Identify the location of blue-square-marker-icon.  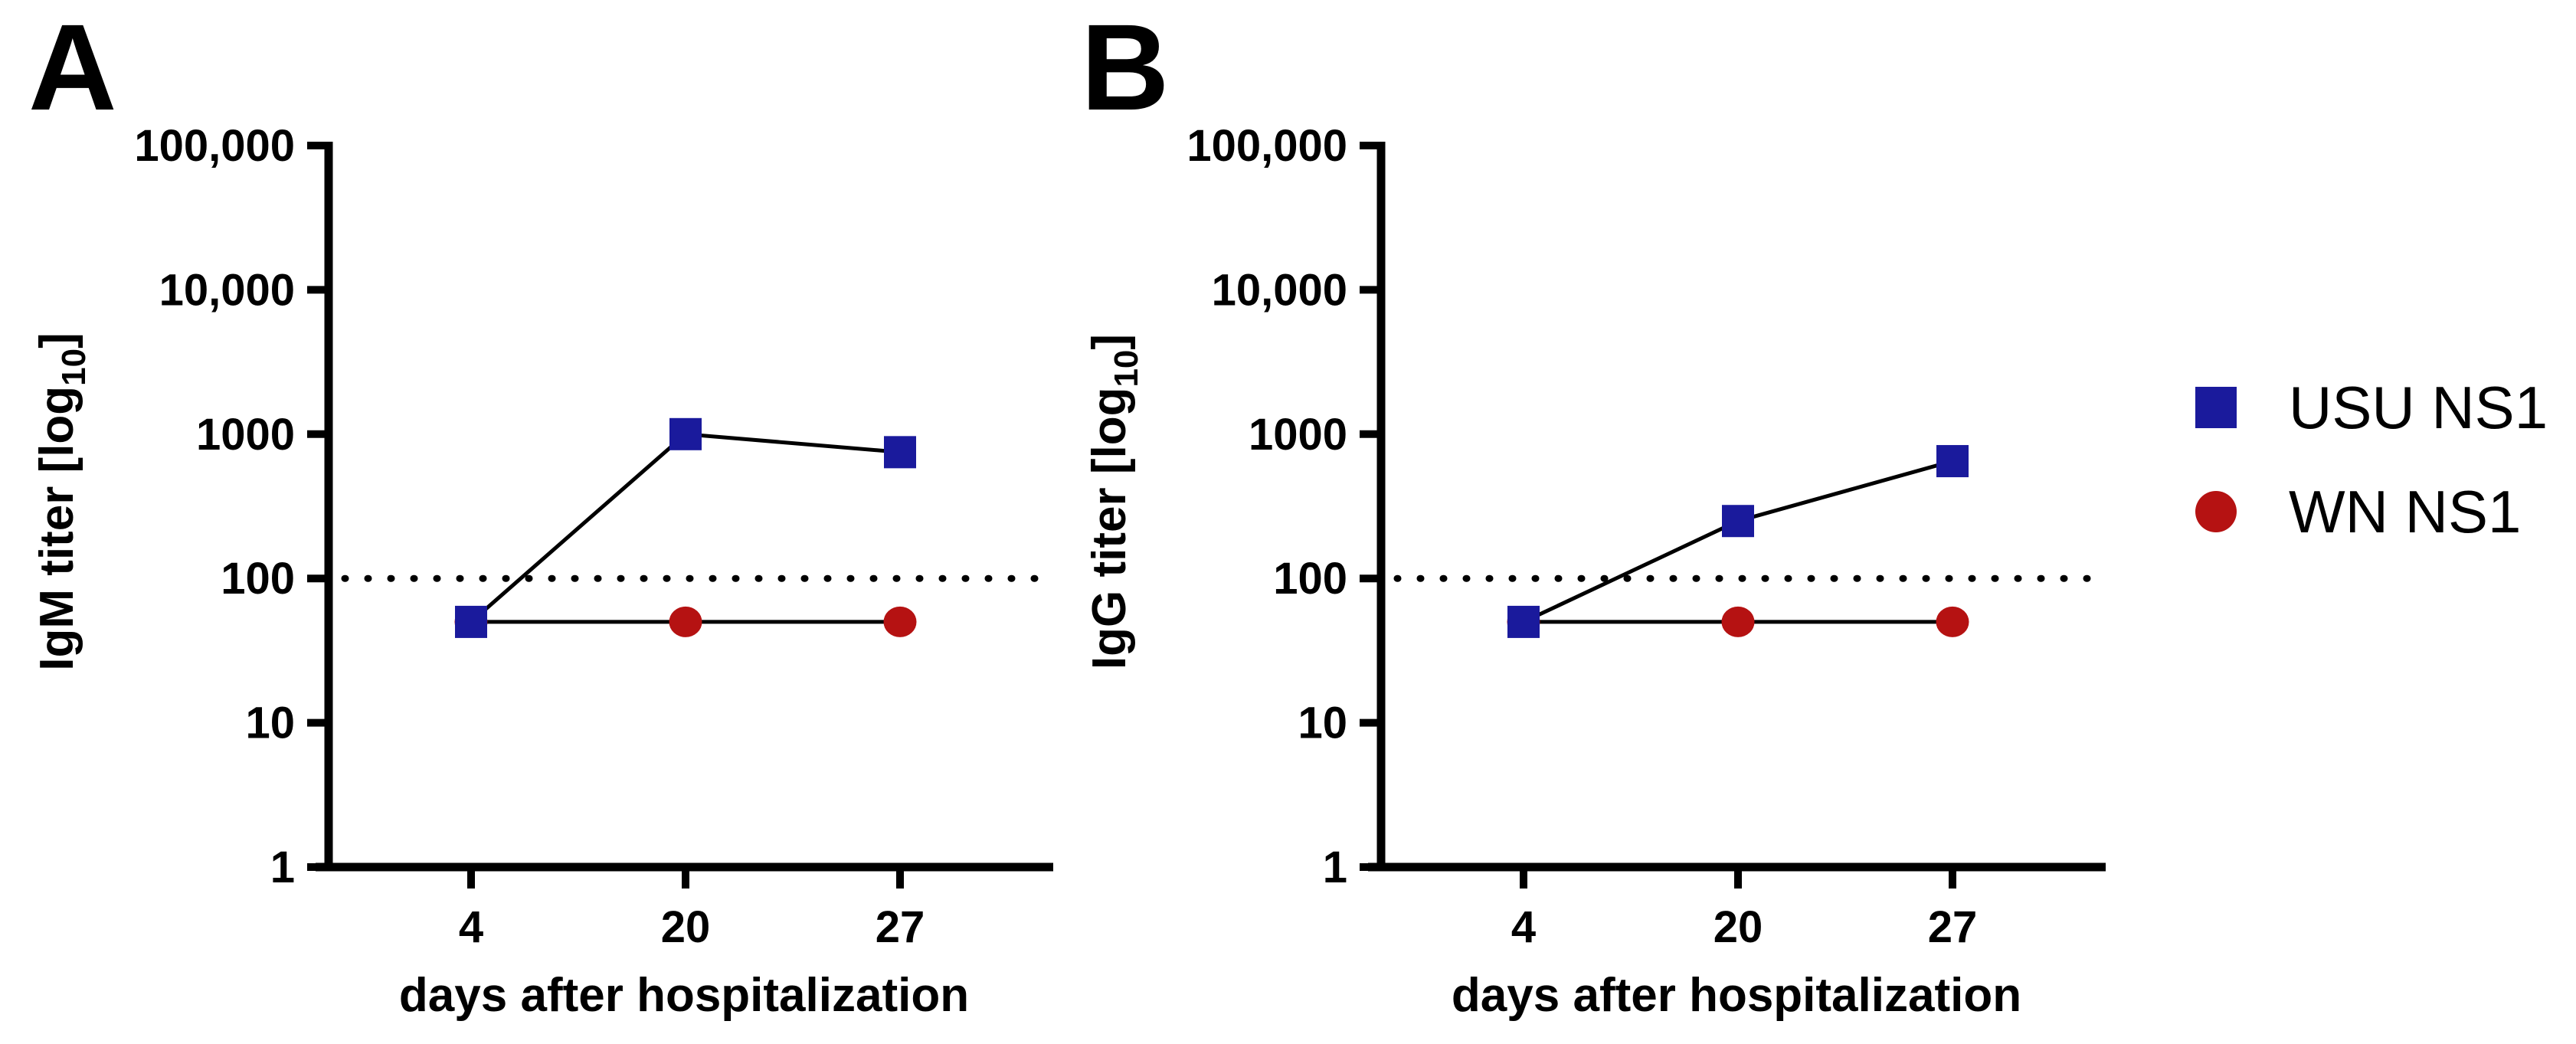
(2216, 407).